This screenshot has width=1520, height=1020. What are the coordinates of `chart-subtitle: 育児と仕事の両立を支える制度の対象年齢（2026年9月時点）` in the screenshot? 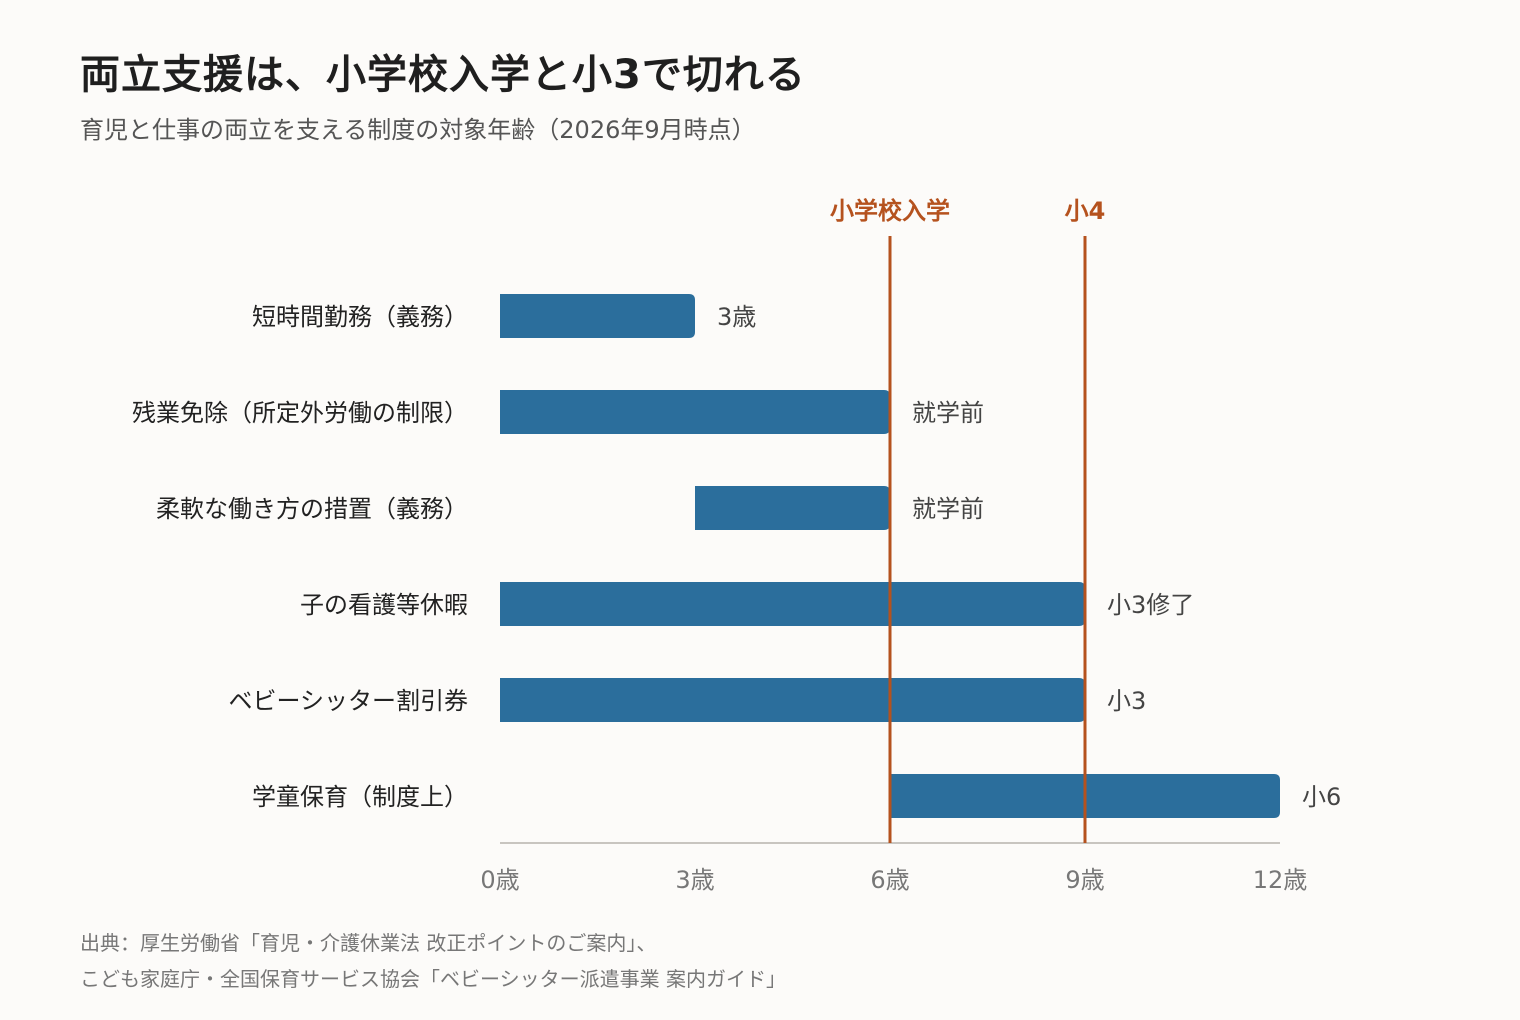 It's located at (418, 130).